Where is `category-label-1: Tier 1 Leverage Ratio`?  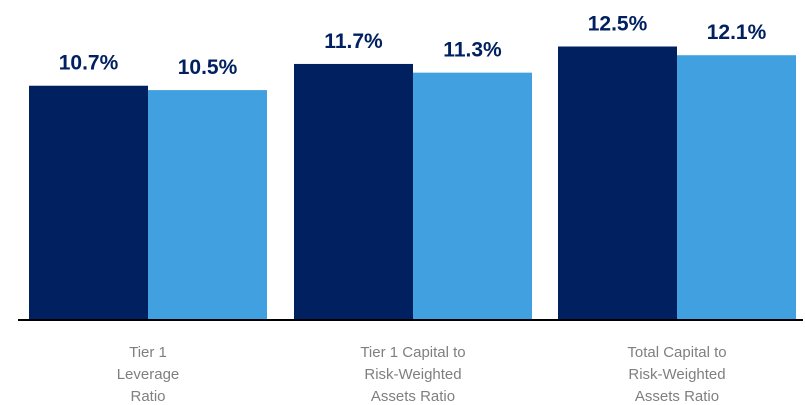 category-label-1: Tier 1 Leverage Ratio is located at coordinates (148, 374).